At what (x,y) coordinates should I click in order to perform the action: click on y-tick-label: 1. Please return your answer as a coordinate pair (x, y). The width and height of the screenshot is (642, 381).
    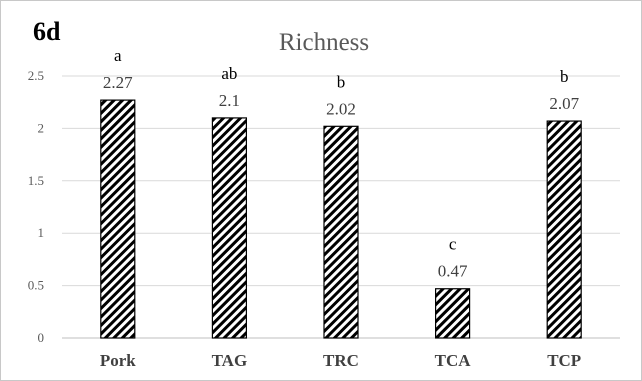
    Looking at the image, I should click on (41, 232).